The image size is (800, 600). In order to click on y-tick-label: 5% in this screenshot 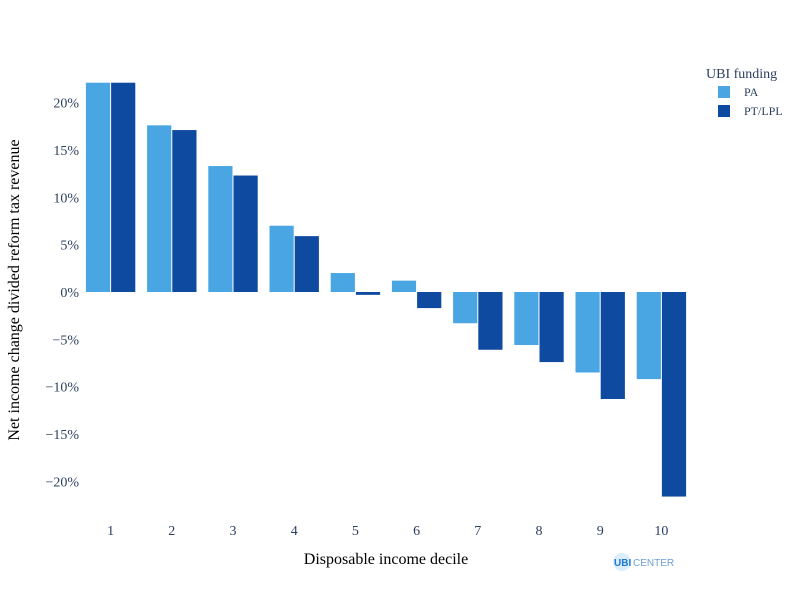, I will do `click(69, 246)`.